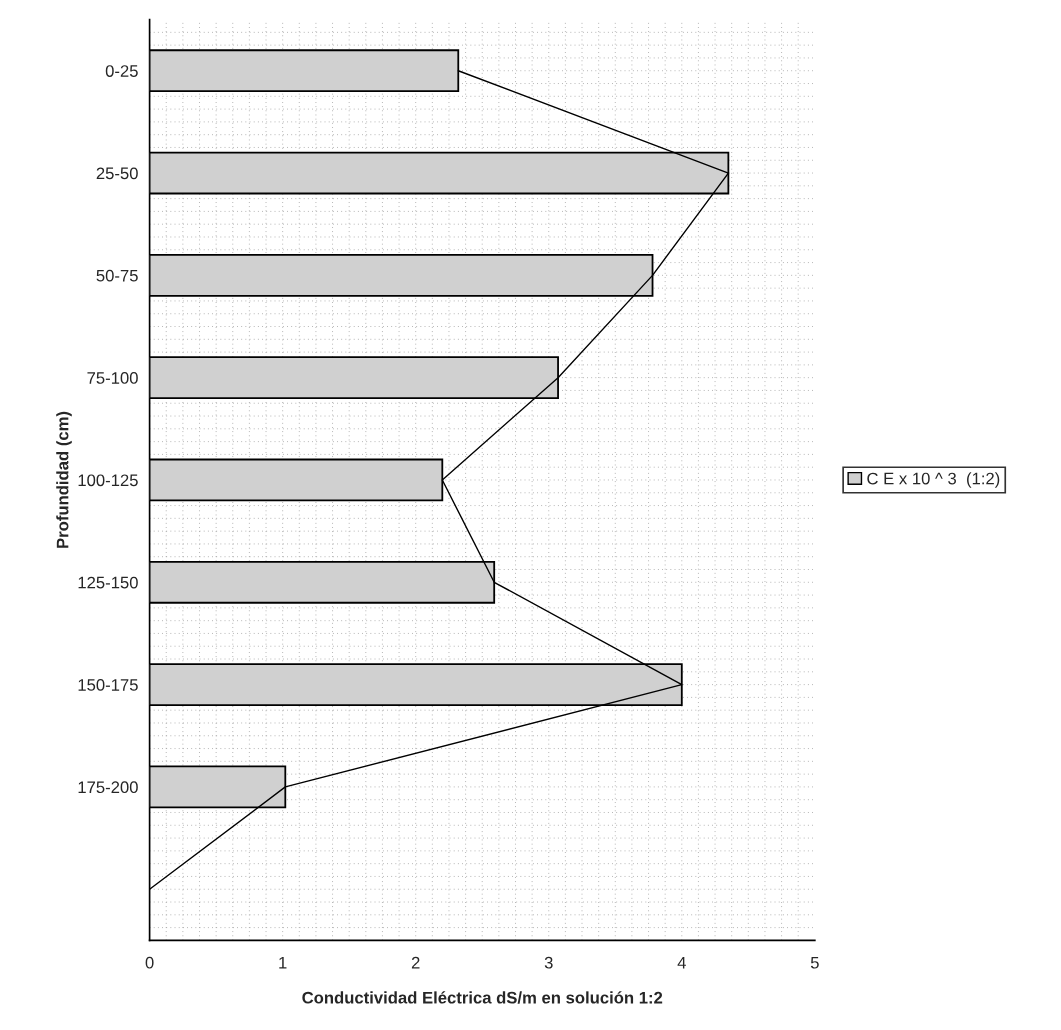 This screenshot has height=1030, width=1061. Describe the element at coordinates (108, 787) in the screenshot. I see `y-tick-label: 175-200` at that location.